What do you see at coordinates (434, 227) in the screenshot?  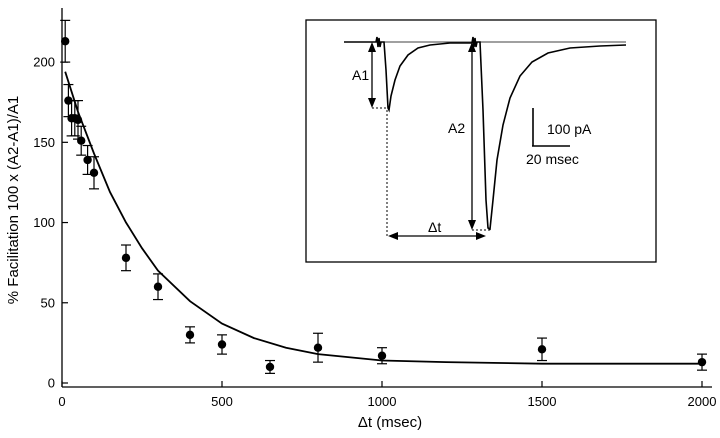 I see `inset-dt-label: Δt` at bounding box center [434, 227].